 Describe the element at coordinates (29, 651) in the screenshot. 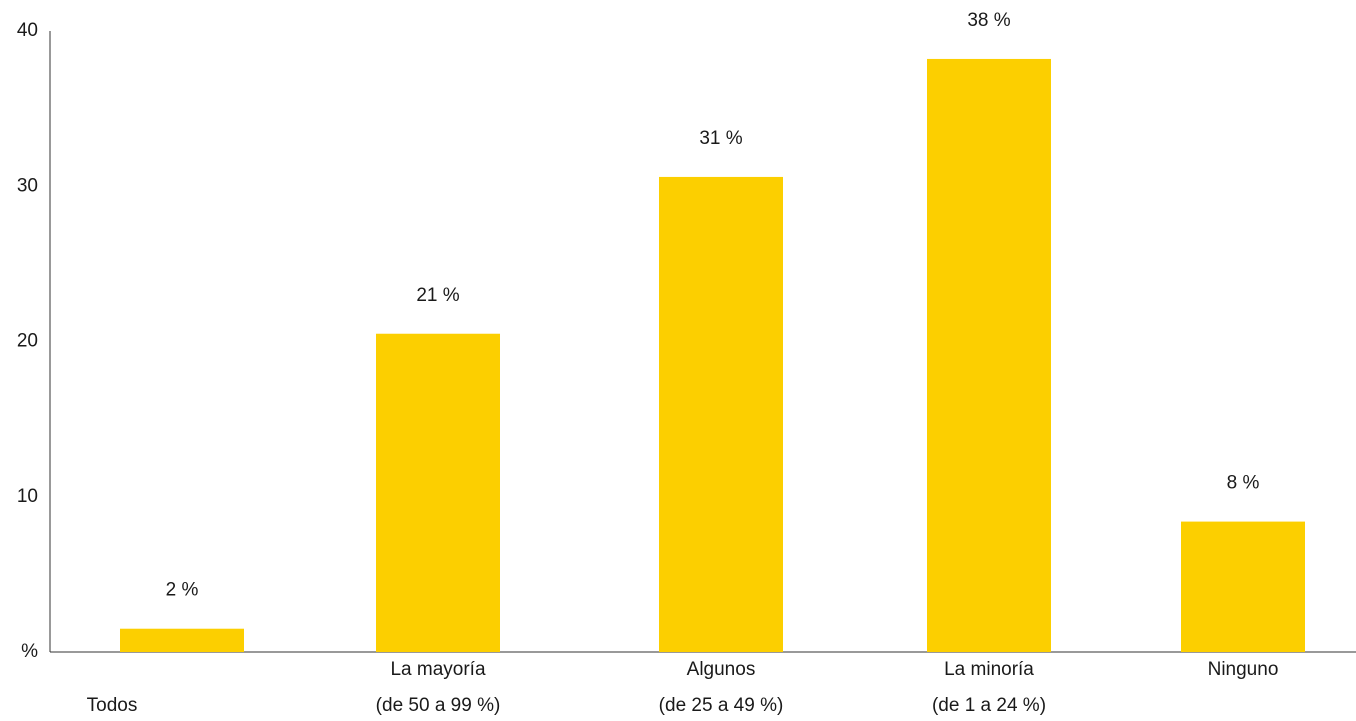

I see `y-tick-label: %` at that location.